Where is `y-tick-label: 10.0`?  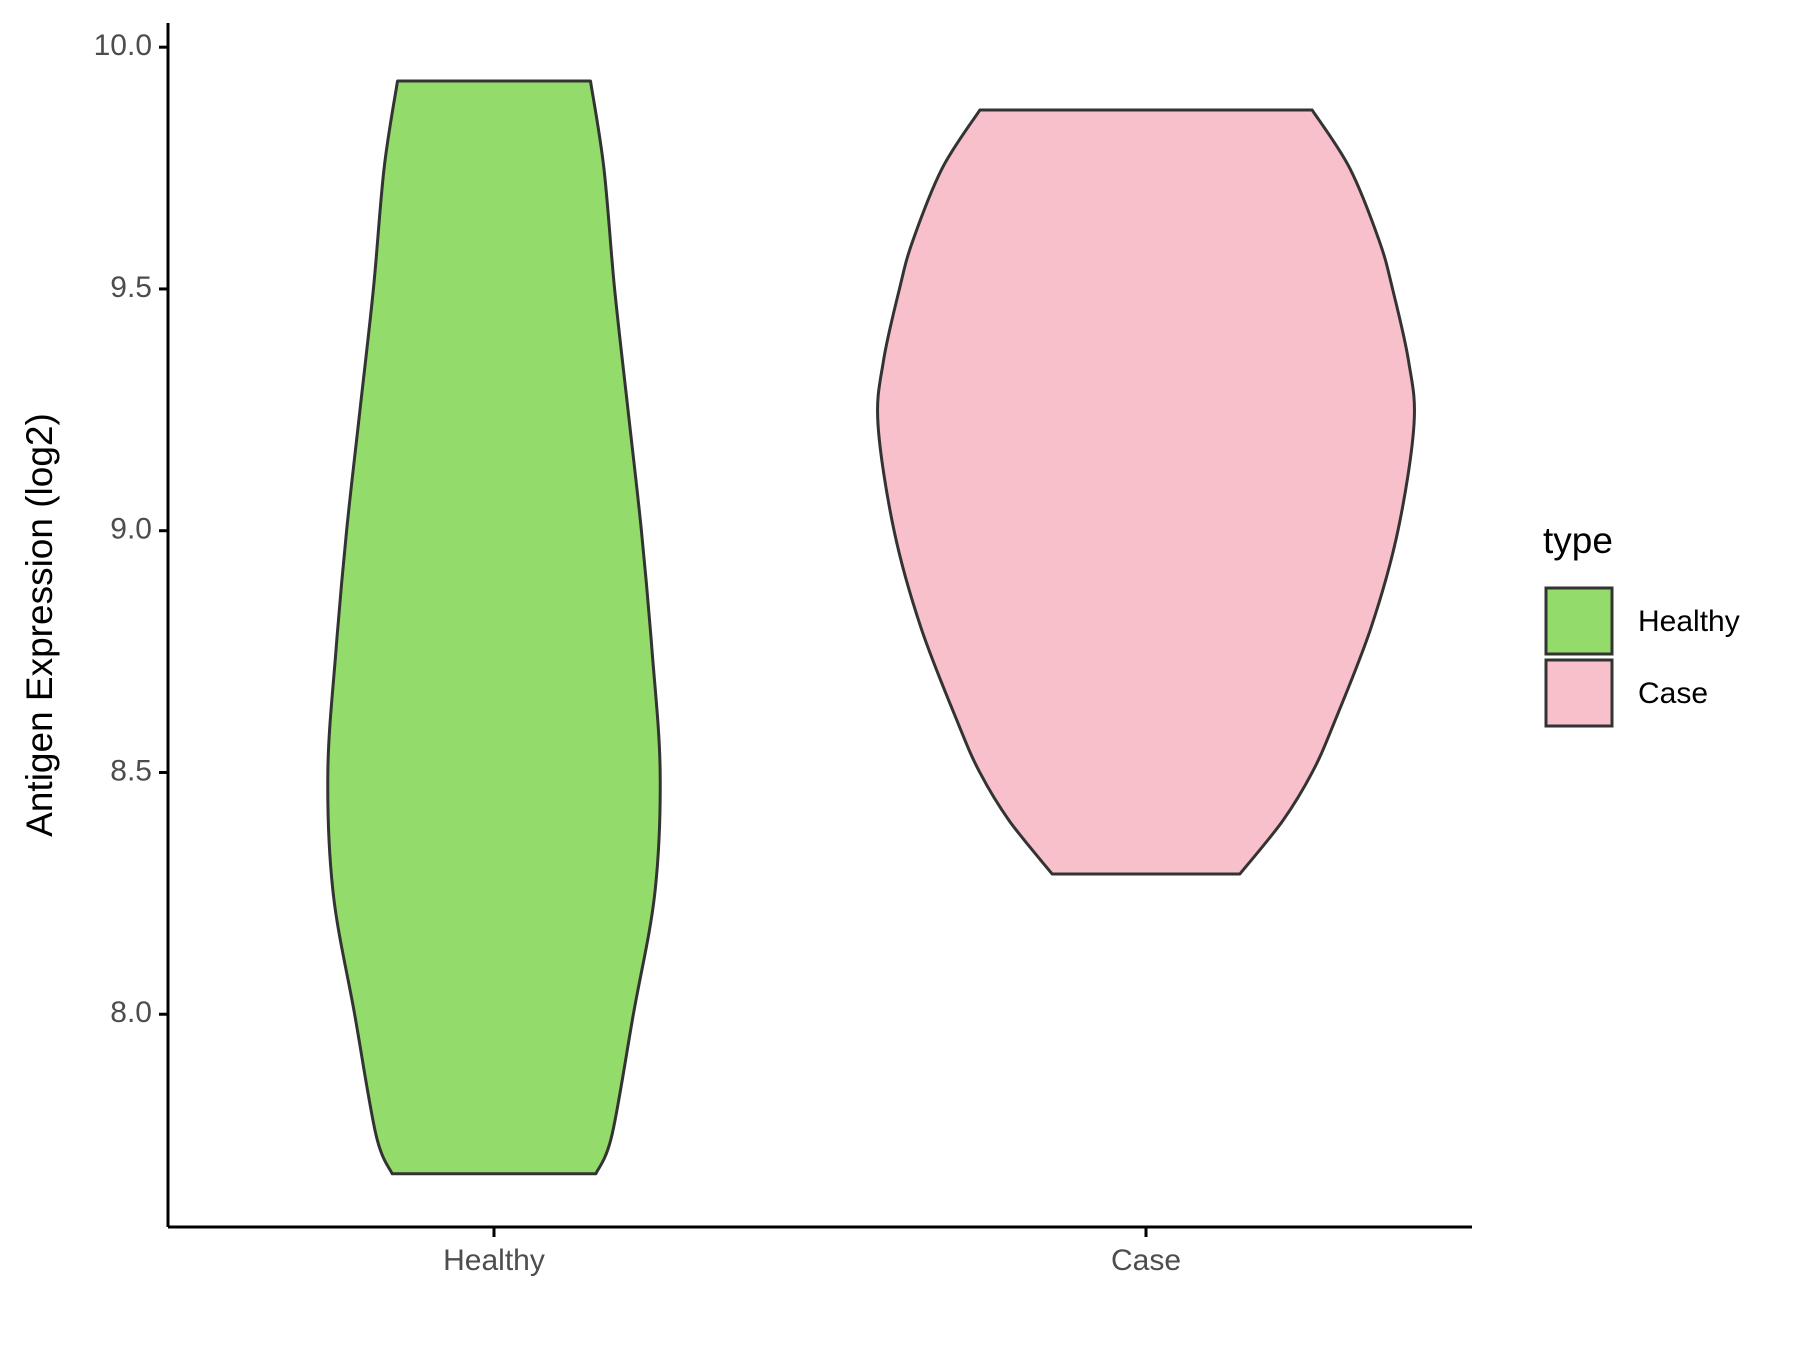
y-tick-label: 10.0 is located at coordinates (123, 45).